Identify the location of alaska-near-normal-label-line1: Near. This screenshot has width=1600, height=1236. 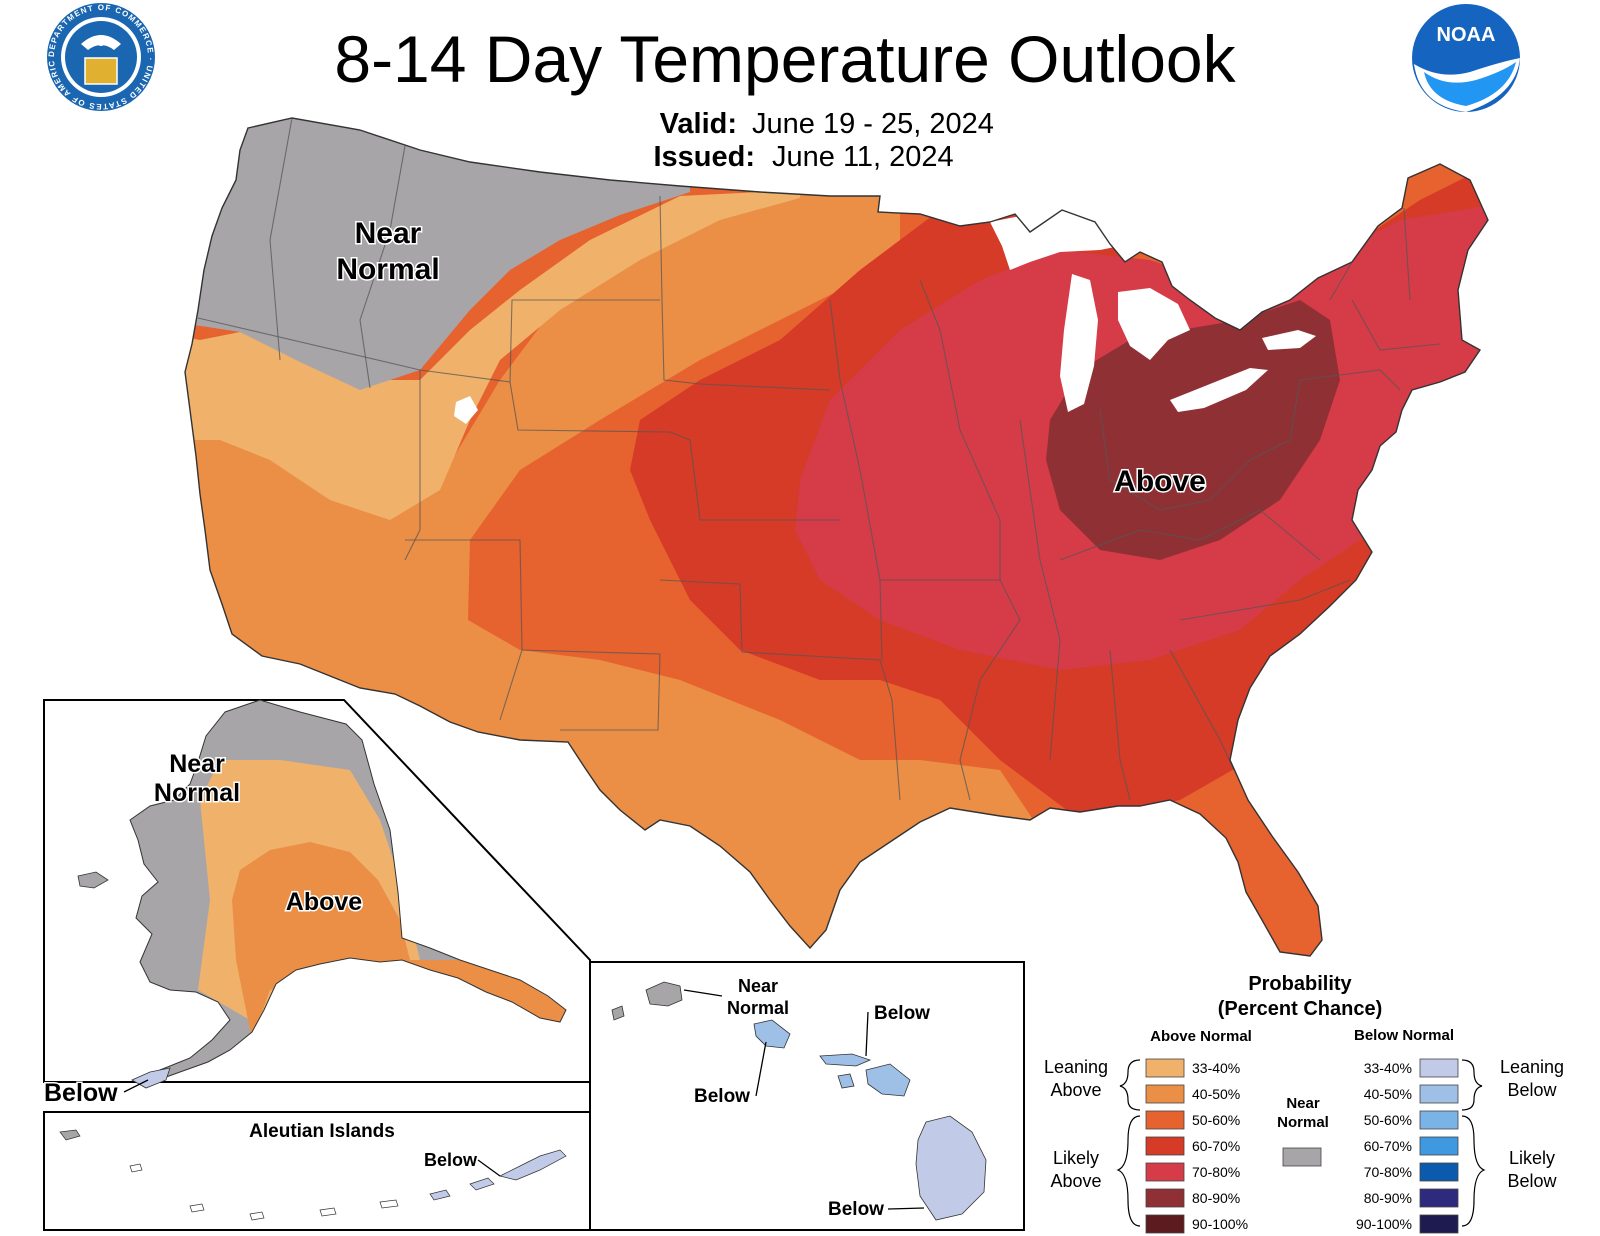
(197, 764).